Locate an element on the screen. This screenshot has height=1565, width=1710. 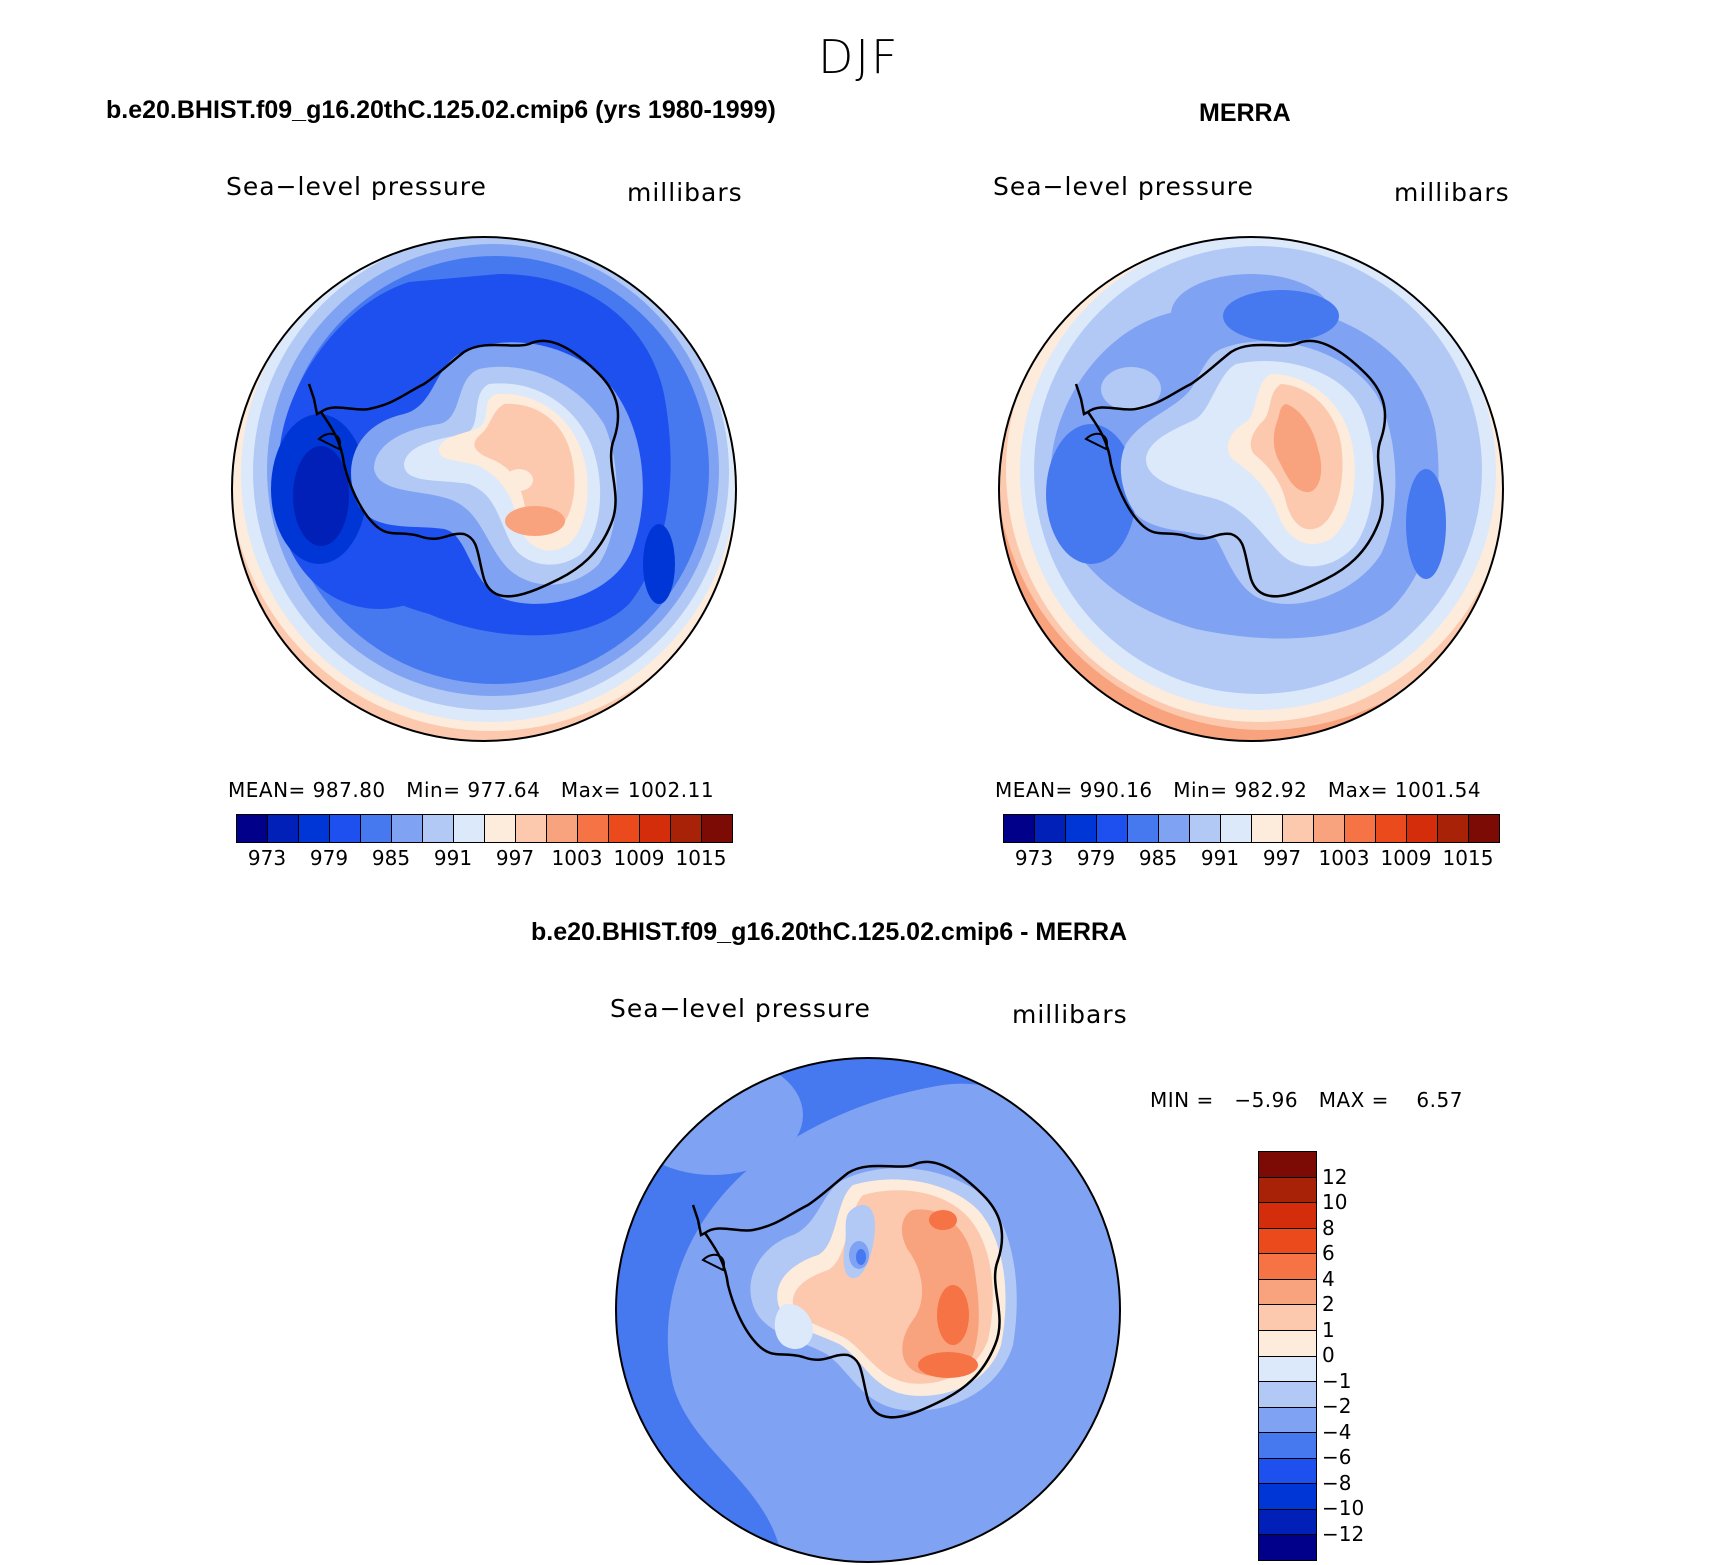
model-mean-label: MEAN= is located at coordinates (267, 790).